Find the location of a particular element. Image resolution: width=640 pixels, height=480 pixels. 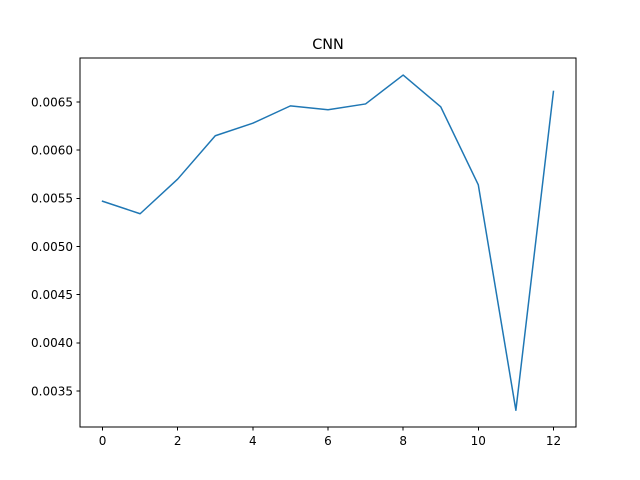

x-axis: 0 2 4 6 8 10 12 is located at coordinates (330, 437).